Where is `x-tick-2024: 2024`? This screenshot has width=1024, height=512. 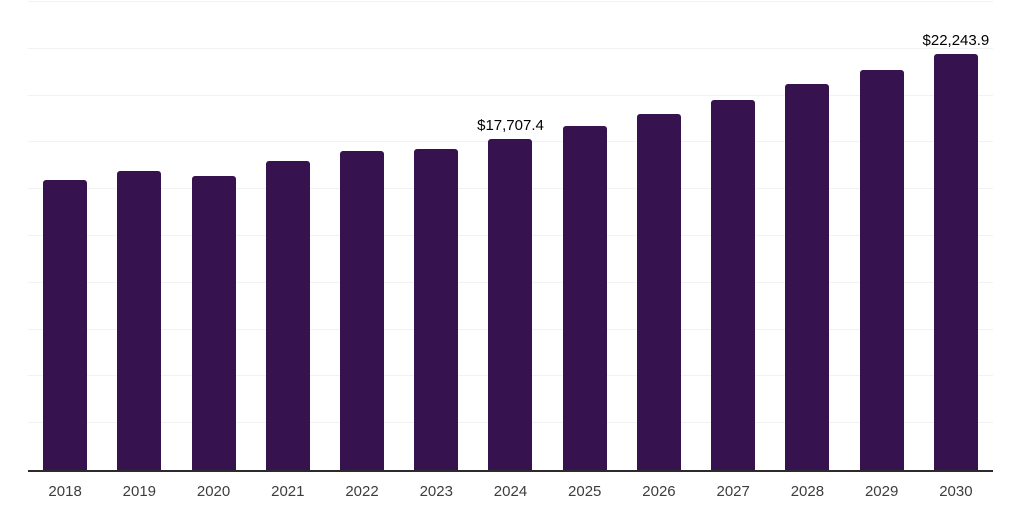 x-tick-2024: 2024 is located at coordinates (510, 491).